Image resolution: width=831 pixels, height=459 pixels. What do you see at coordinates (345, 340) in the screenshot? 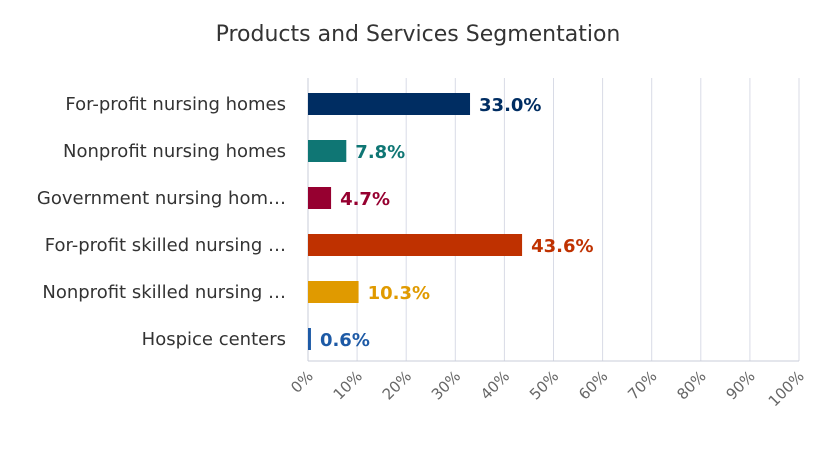
I see `value-label: 0.6%` at bounding box center [345, 340].